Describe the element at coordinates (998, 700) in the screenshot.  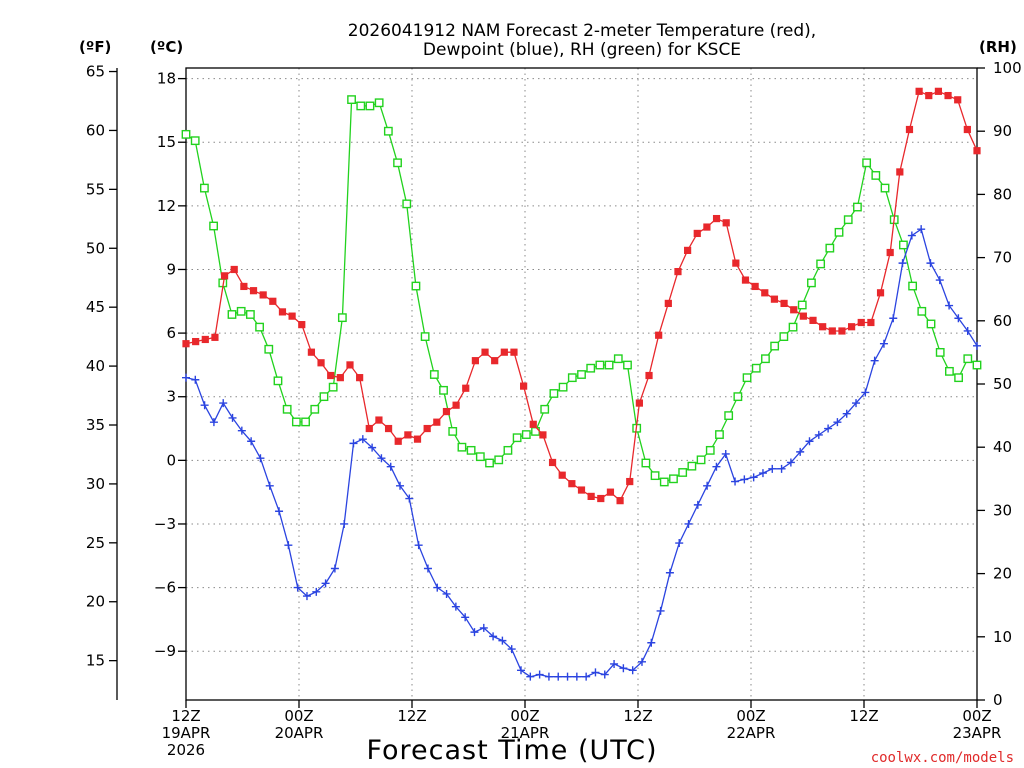
I see `rh-tick-label: 0` at that location.